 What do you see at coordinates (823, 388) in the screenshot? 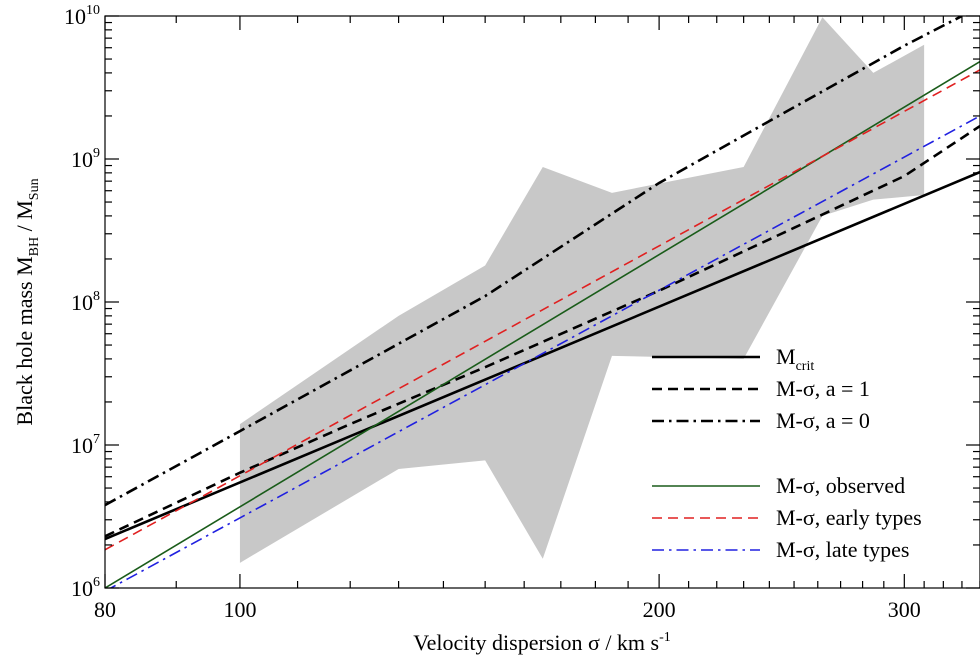
I see `legend-label: M-σ, a = 1` at bounding box center [823, 388].